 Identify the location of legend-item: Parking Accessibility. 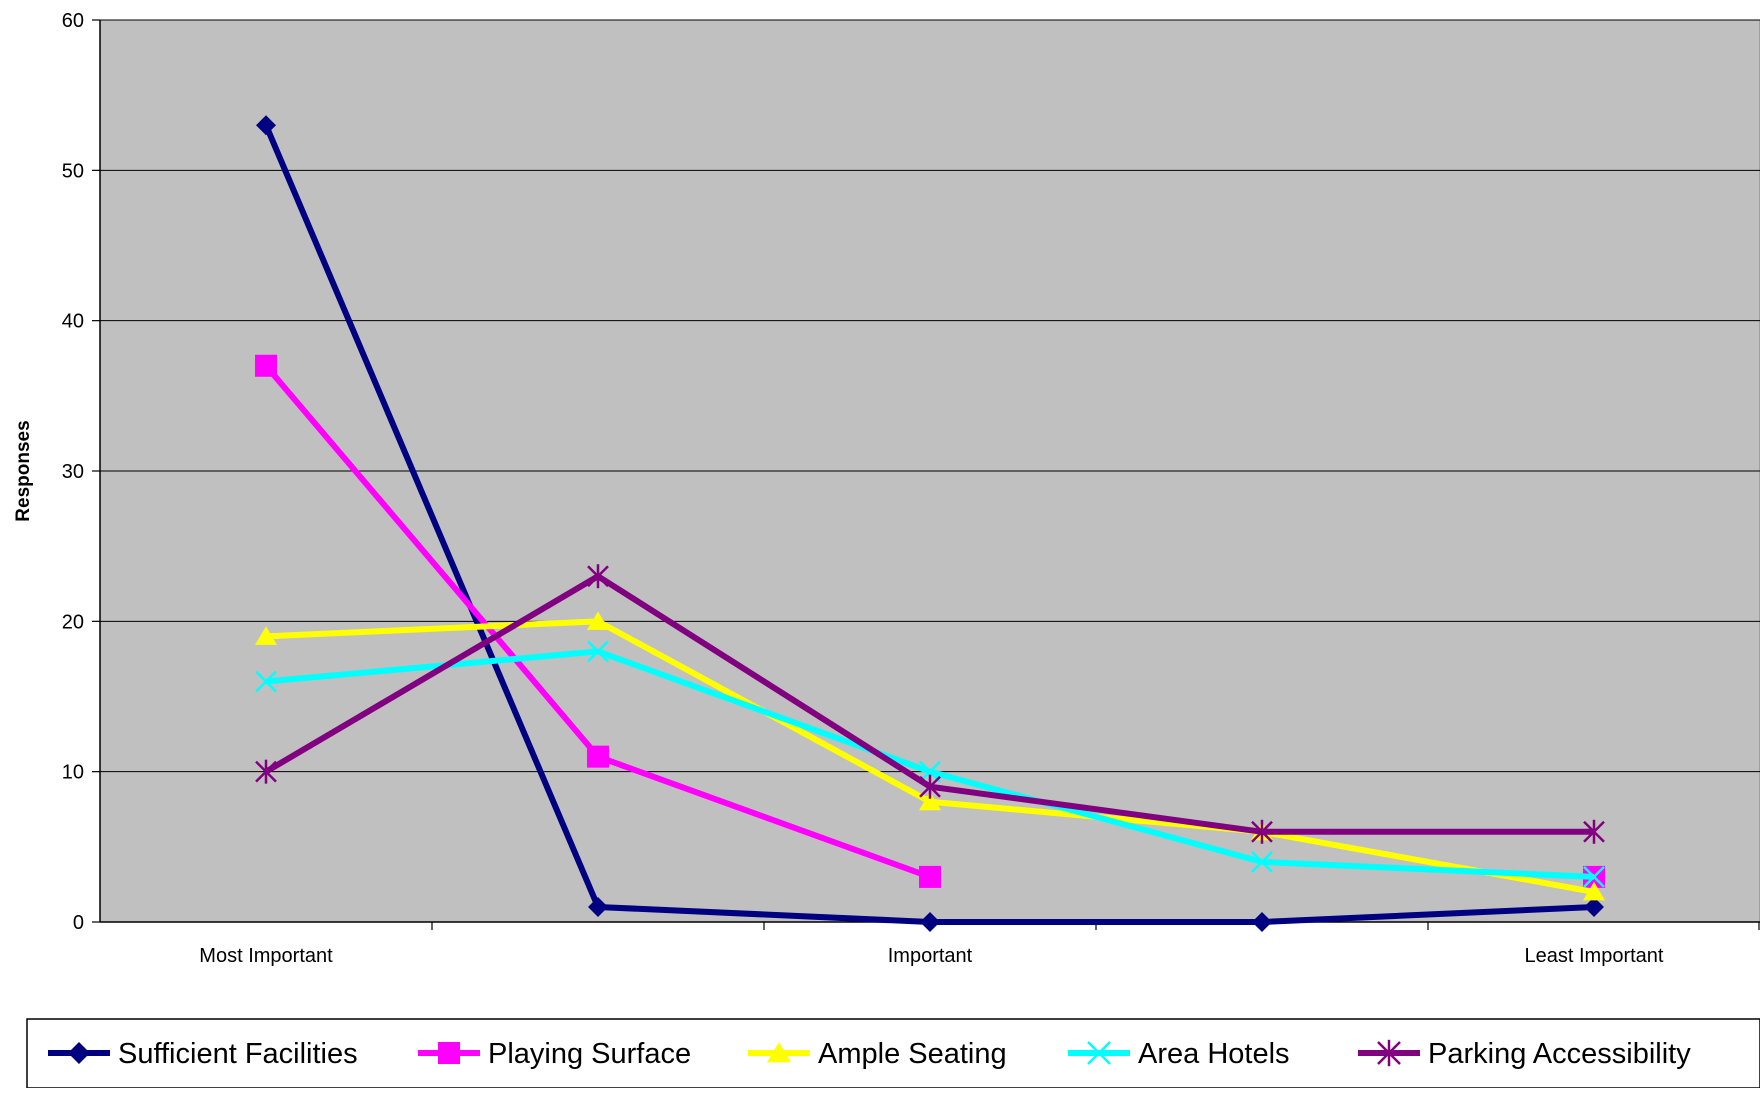
(1524, 1054).